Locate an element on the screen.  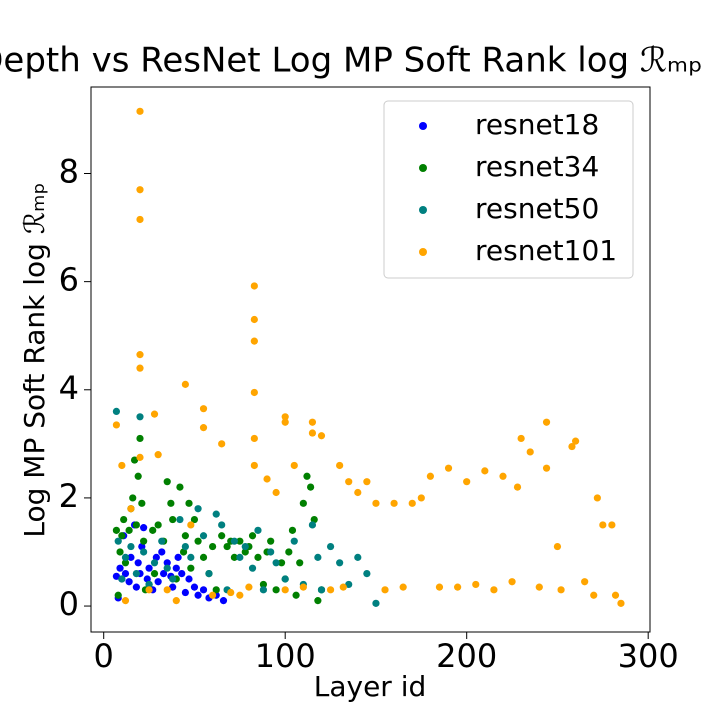
y-tick-label: 6 is located at coordinates (69, 280).